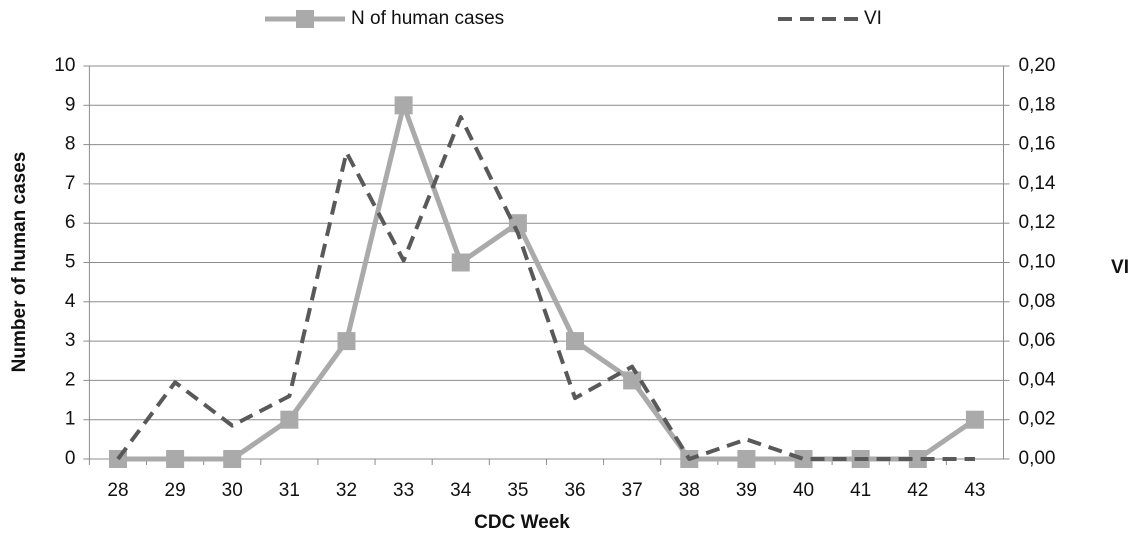 The image size is (1136, 536). I want to click on x-tick-label: 38, so click(689, 490).